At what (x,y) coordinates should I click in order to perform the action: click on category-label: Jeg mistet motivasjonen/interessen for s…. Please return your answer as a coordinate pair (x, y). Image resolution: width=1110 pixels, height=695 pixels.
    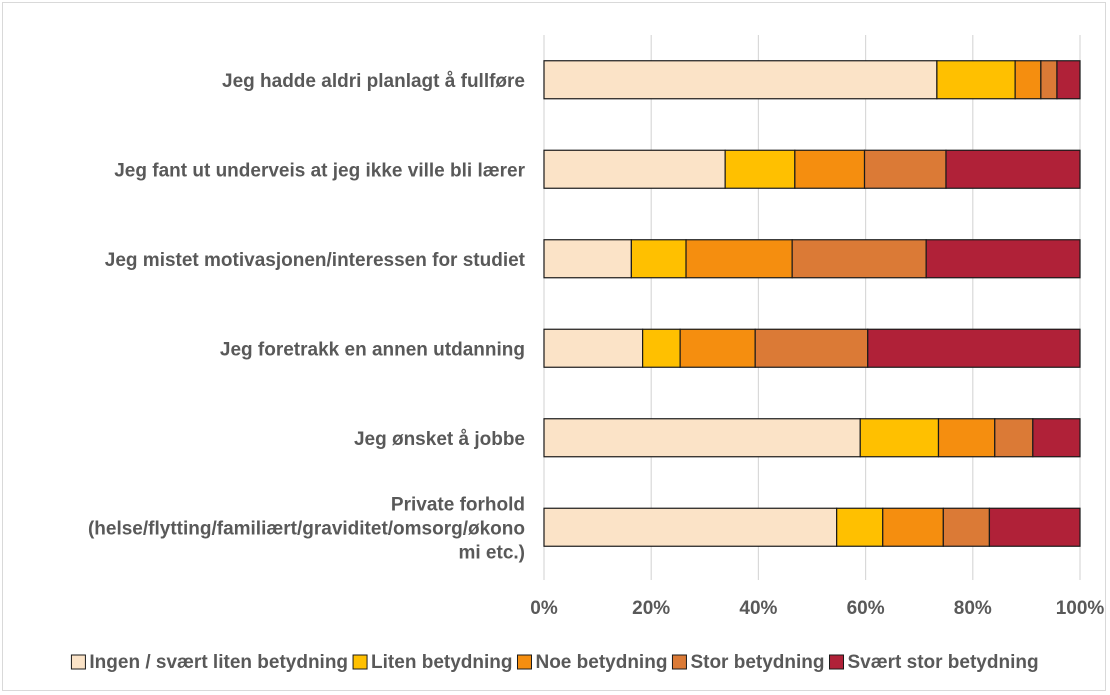
    Looking at the image, I should click on (315, 260).